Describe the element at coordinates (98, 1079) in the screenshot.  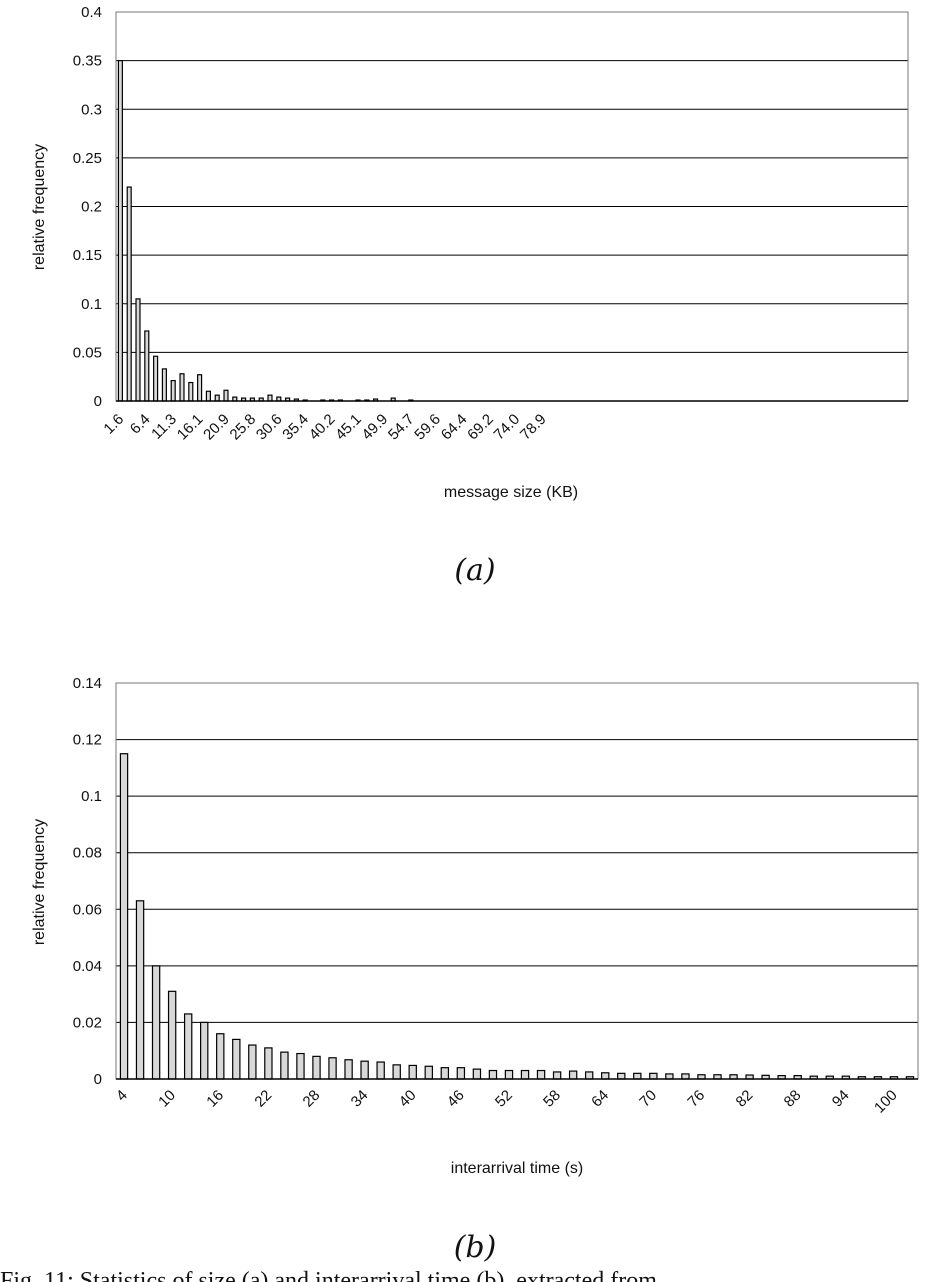
I see `y-tick-label: 0` at that location.